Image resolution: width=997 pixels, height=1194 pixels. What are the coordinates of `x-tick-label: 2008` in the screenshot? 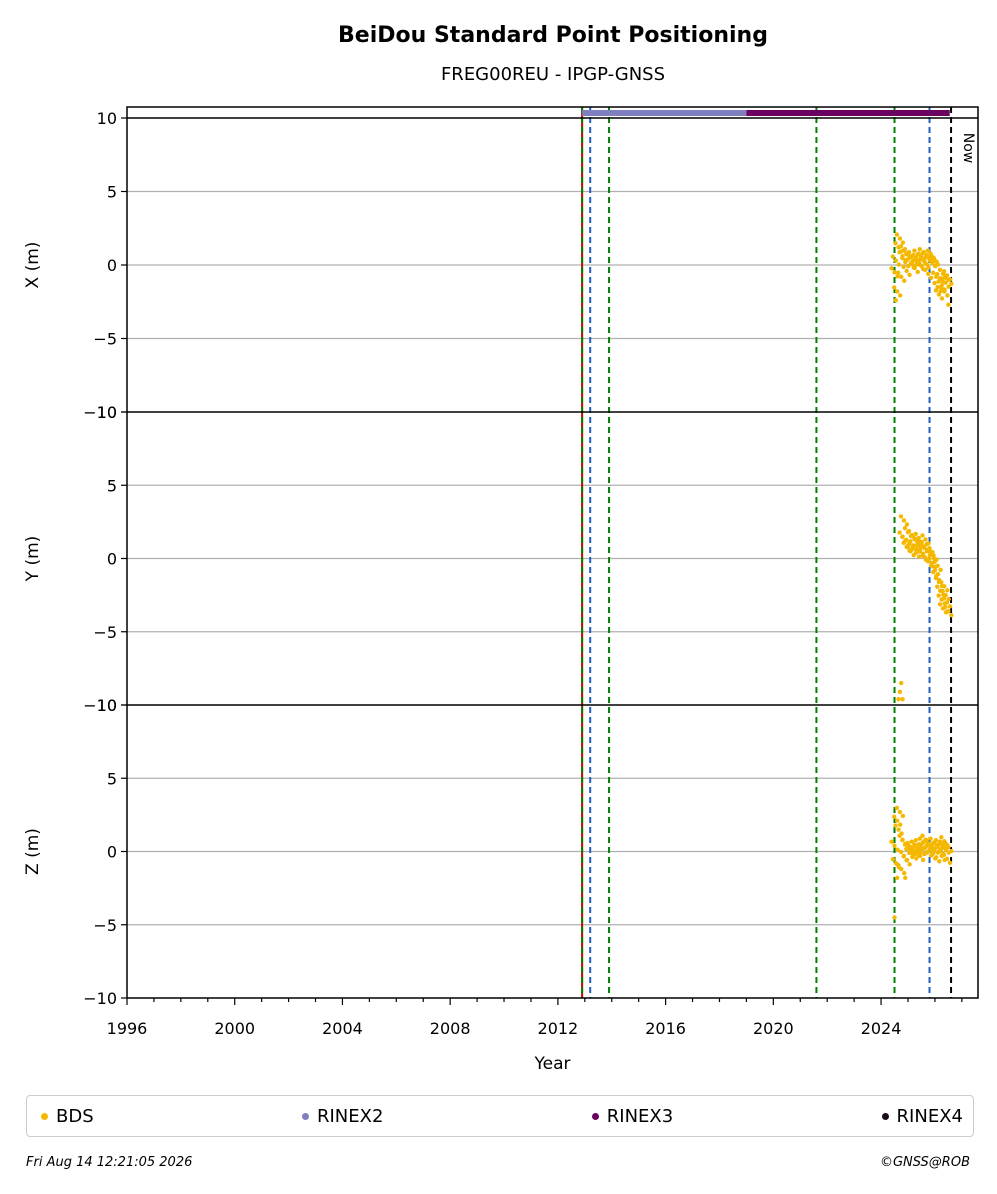 It's located at (450, 1028).